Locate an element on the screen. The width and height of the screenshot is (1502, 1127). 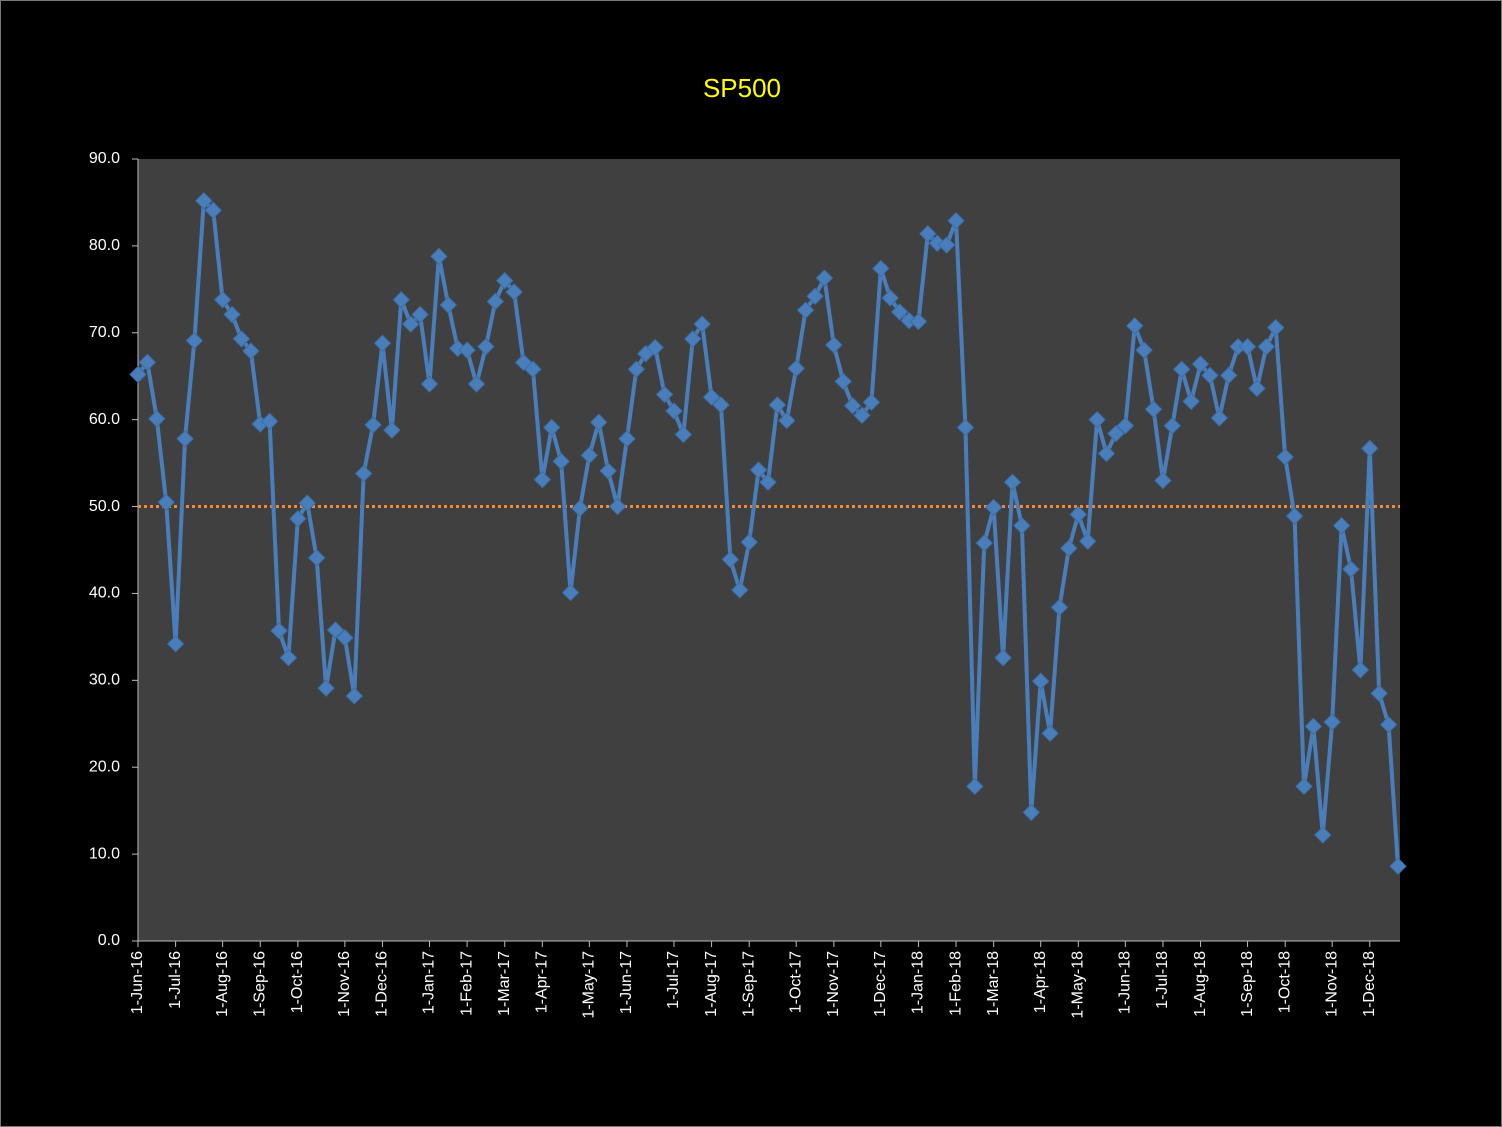
x-tick-label: 1-Dec-17 is located at coordinates (880, 984).